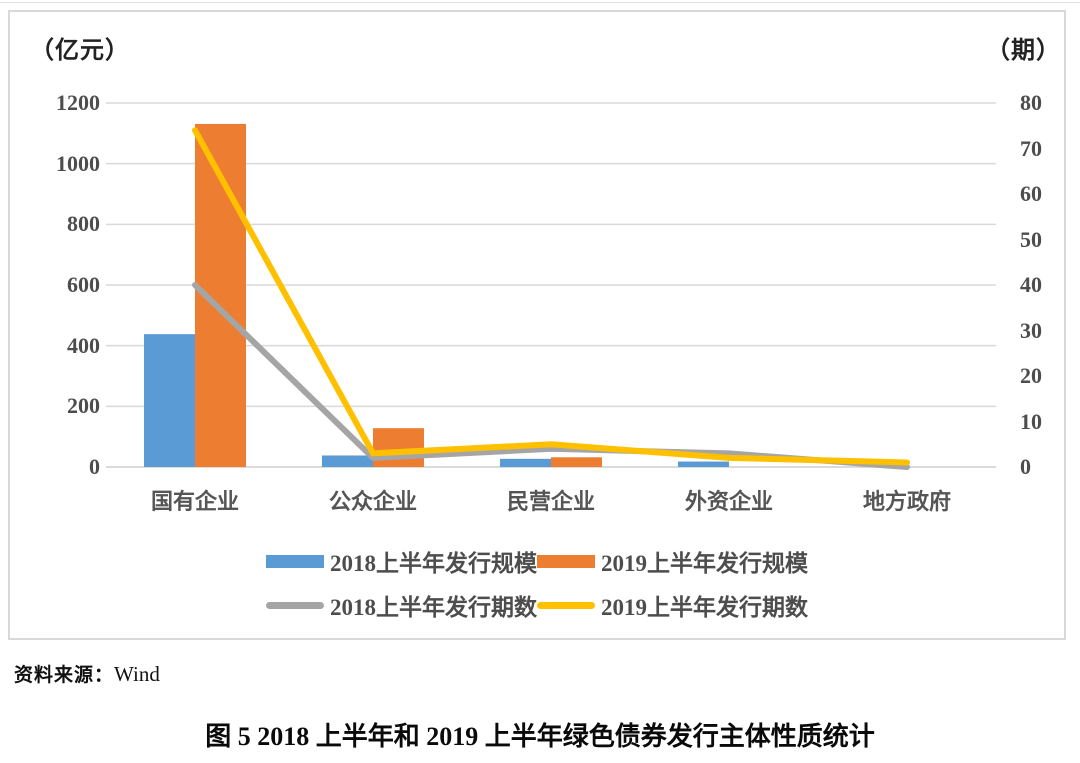 The width and height of the screenshot is (1080, 763). I want to click on legend-label-2019-scale: 2019上半年发行规模, so click(704, 563).